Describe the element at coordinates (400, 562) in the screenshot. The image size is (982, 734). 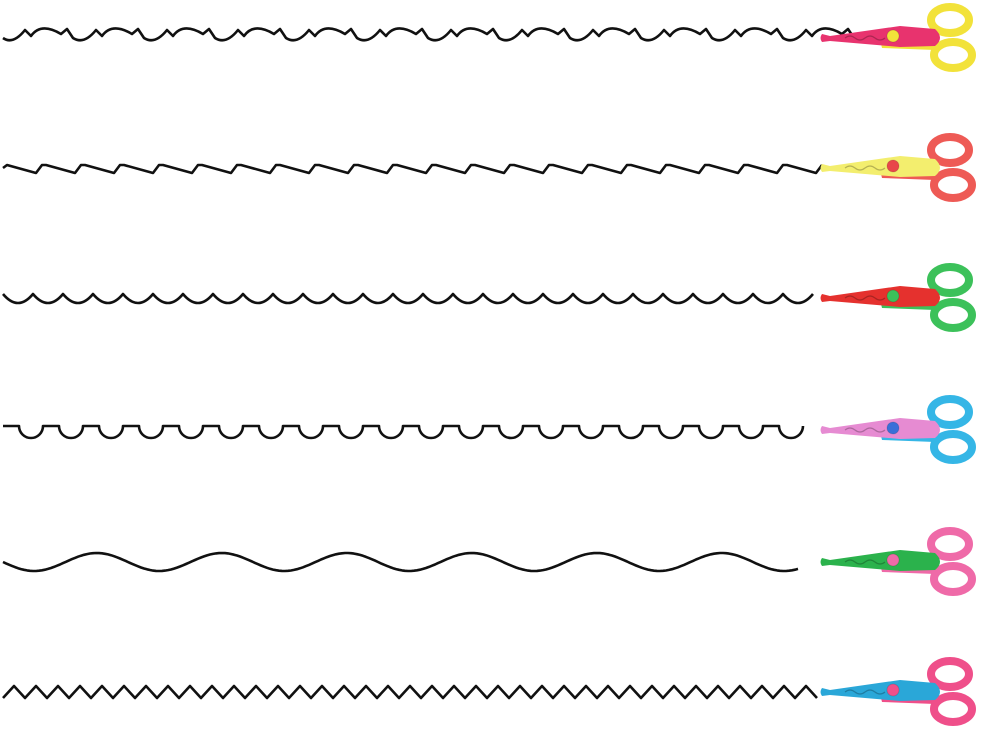
I see `cut-line-wave` at that location.